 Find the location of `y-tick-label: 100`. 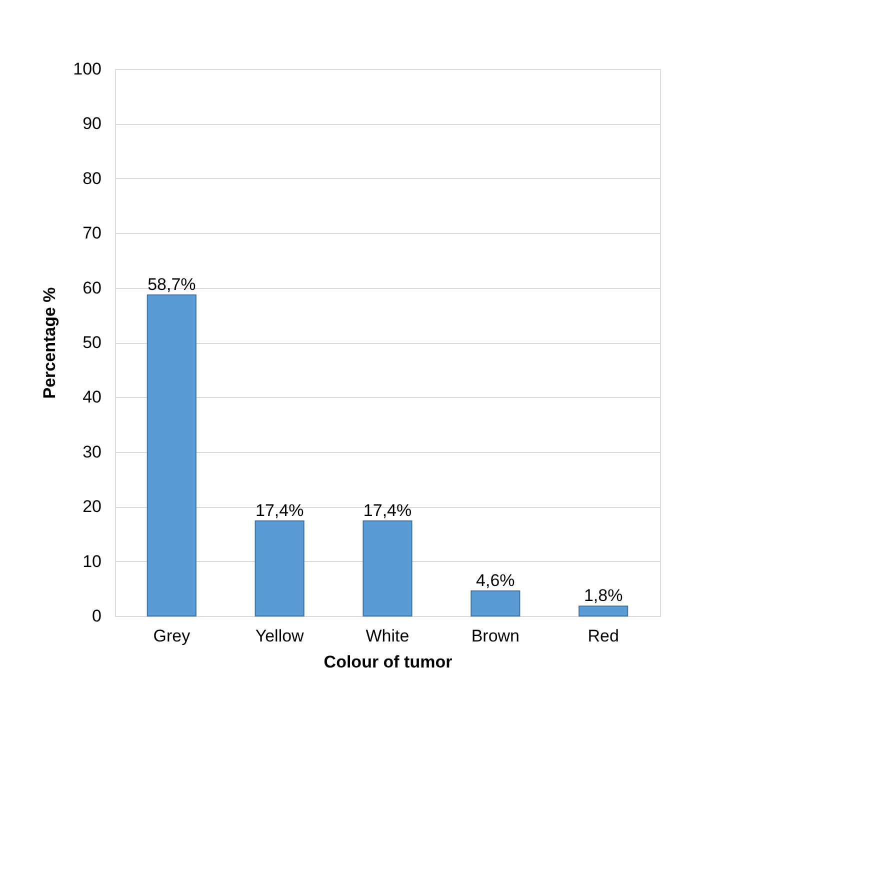

y-tick-label: 100 is located at coordinates (87, 69).